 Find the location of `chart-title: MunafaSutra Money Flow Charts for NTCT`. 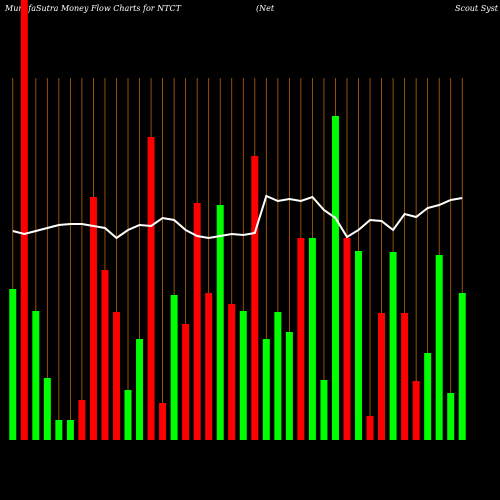

chart-title: MunafaSutra Money Flow Charts for NTCT is located at coordinates (93, 8).